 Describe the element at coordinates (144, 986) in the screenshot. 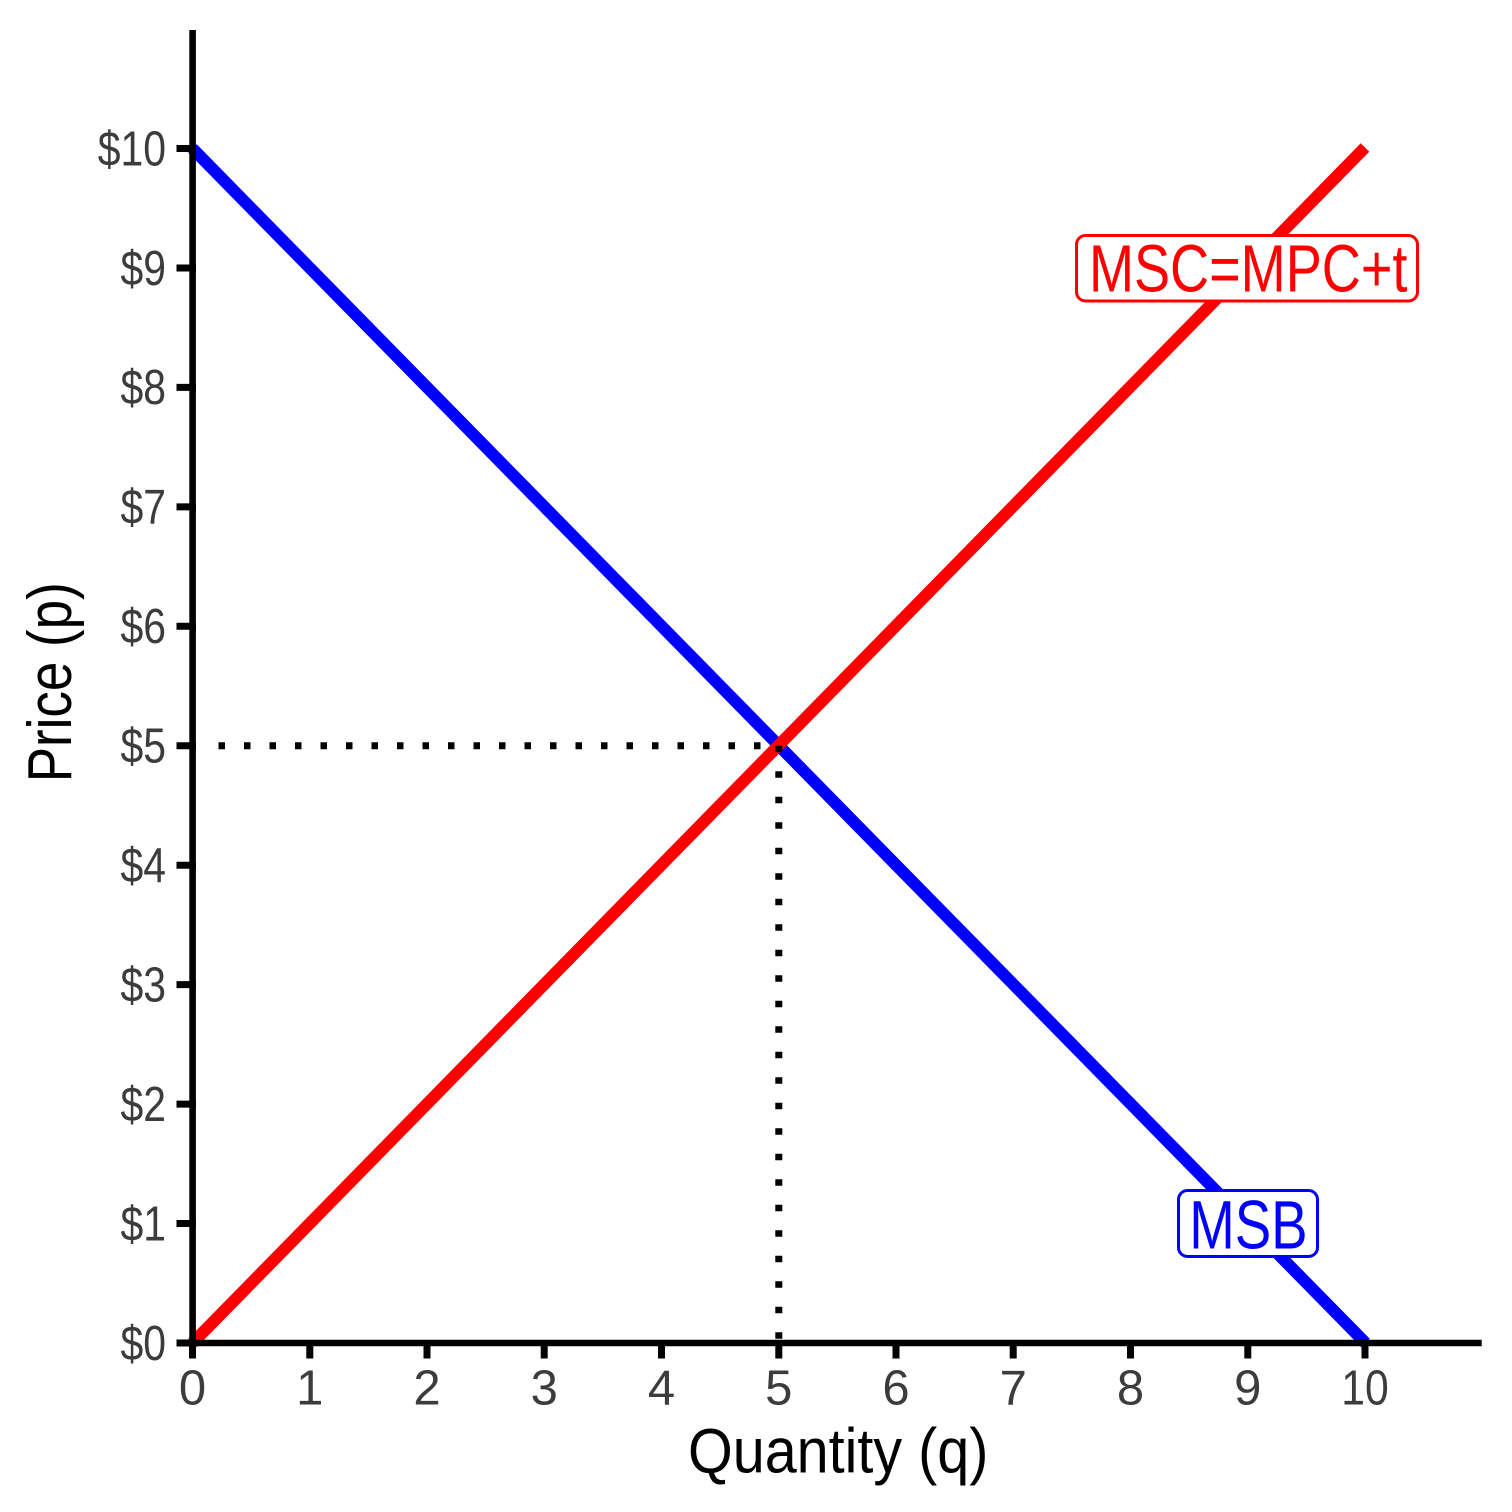

I see `svg-text: $3` at that location.